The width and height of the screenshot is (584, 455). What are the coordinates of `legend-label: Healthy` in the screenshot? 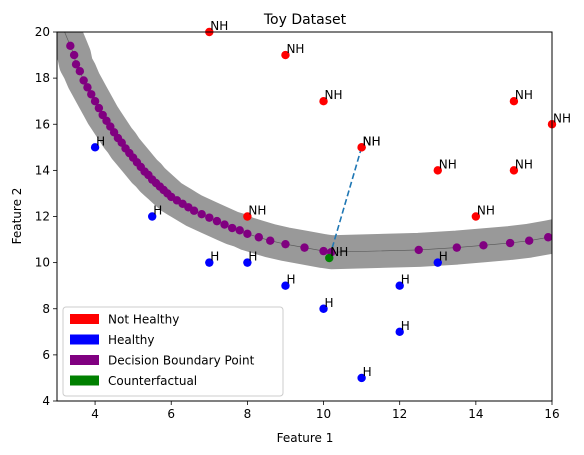 It's located at (131, 340).